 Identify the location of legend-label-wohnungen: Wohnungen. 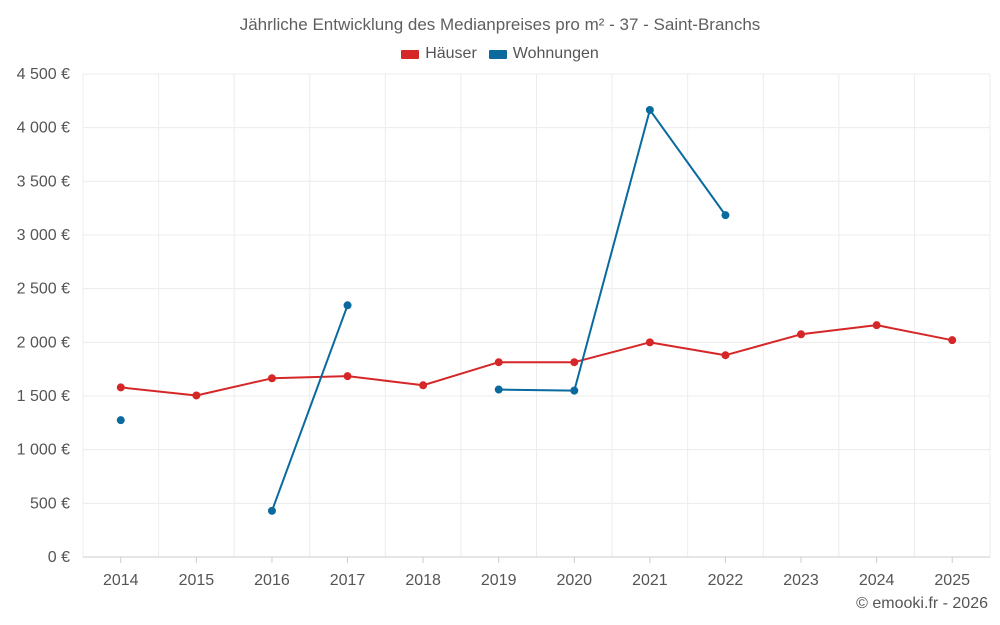
(555, 53).